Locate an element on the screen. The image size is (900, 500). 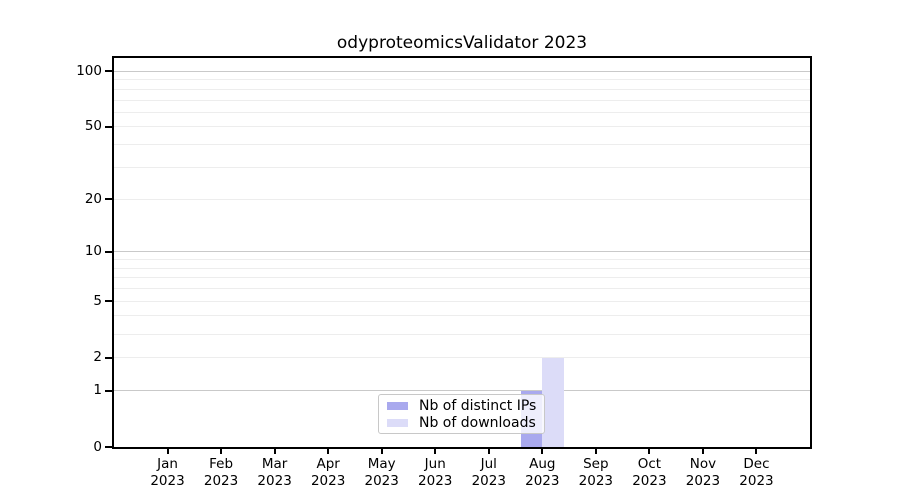
x-tick-label-apr: Apr 2023 is located at coordinates (328, 472).